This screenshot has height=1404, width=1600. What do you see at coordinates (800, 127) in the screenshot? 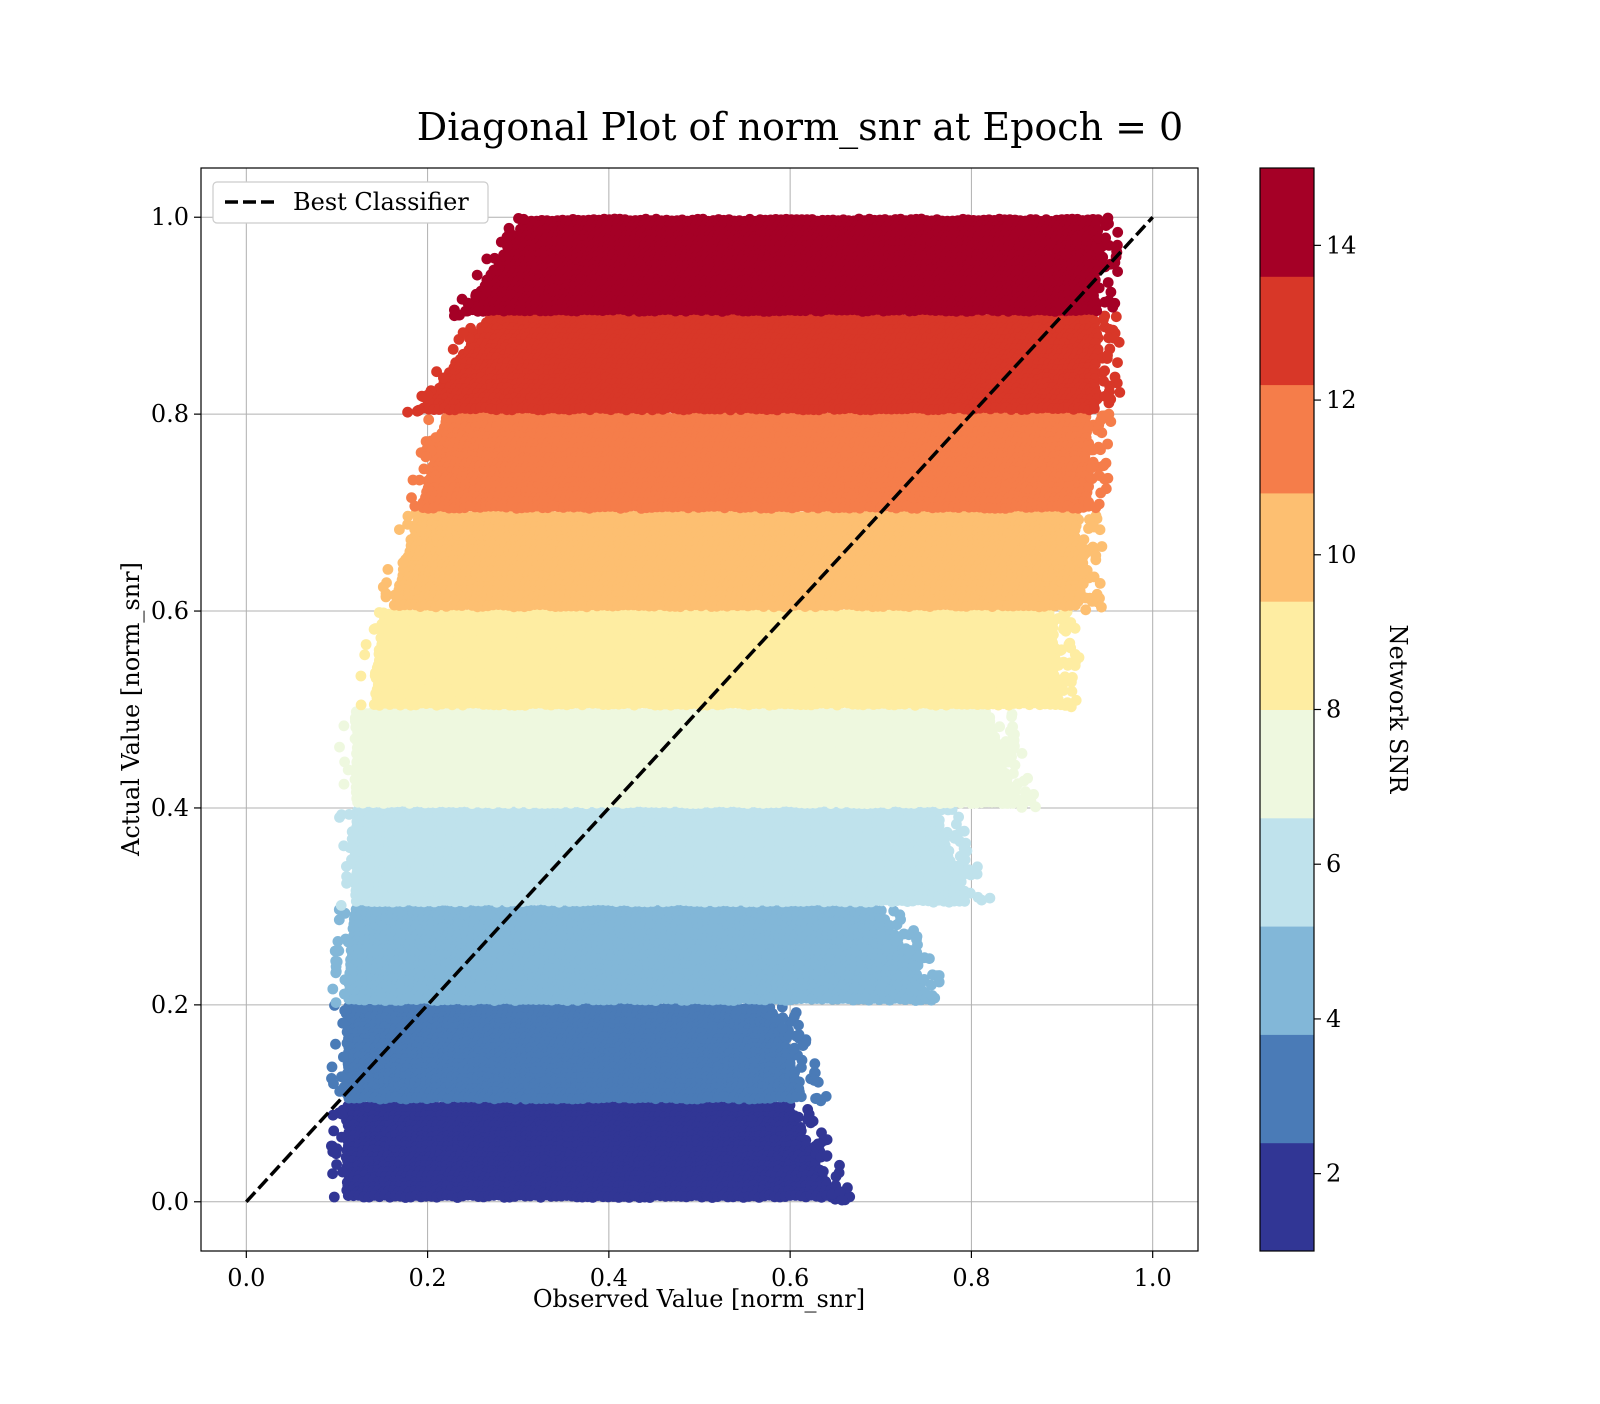
I see `chart-title: Diagonal Plot of norm_snr at Epoch = 0` at bounding box center [800, 127].